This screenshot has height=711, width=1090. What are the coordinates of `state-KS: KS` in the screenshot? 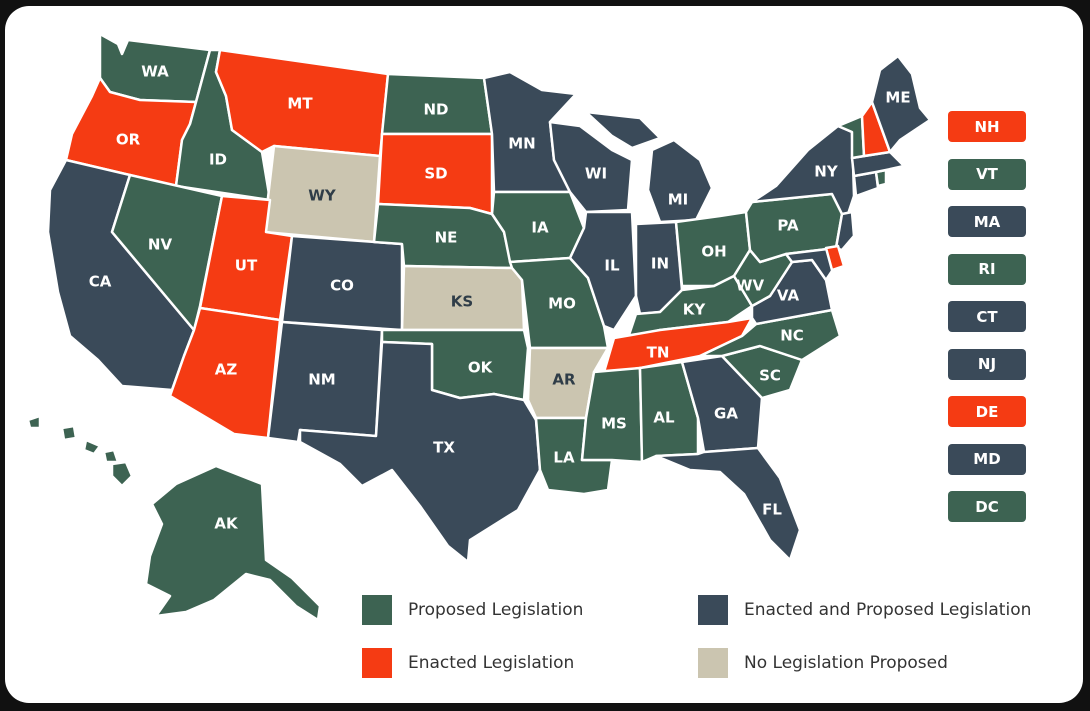 It's located at (463, 298).